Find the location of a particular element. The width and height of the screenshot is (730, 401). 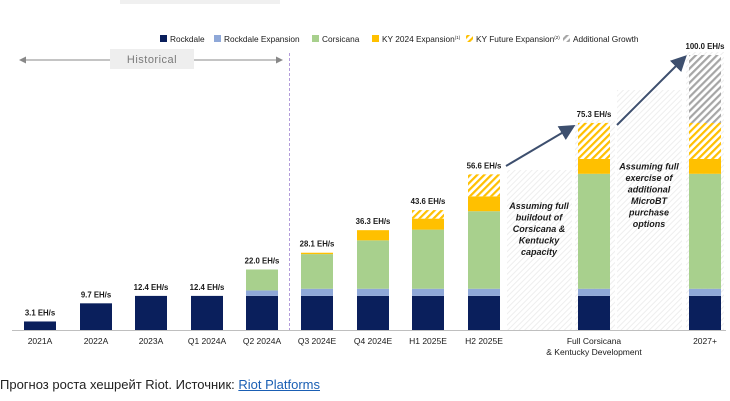

value-label: 75.3 EH/s is located at coordinates (594, 114).